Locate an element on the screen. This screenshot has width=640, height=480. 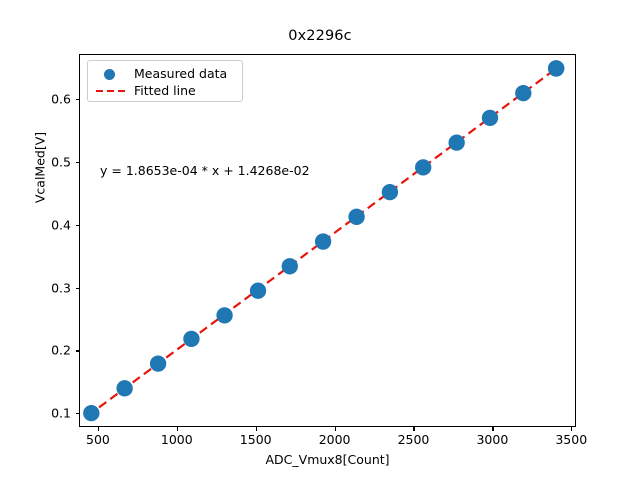
legend-label-fitted-line: Fitted line is located at coordinates (165, 90).